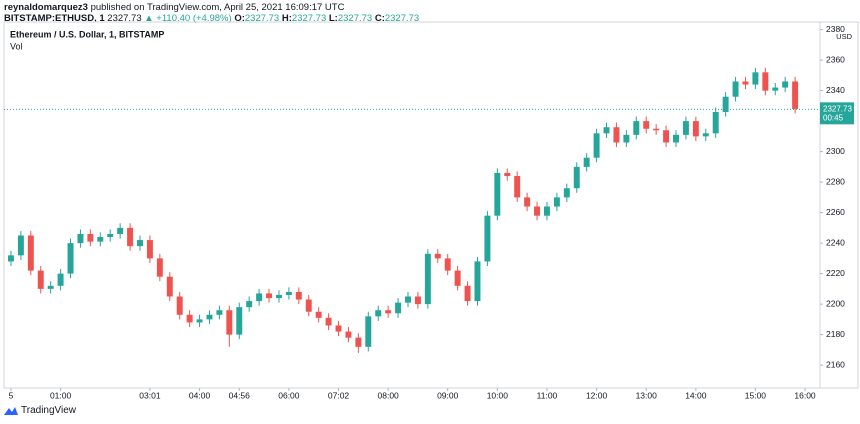 The width and height of the screenshot is (860, 424). I want to click on x-tick-label: 10:00, so click(498, 395).